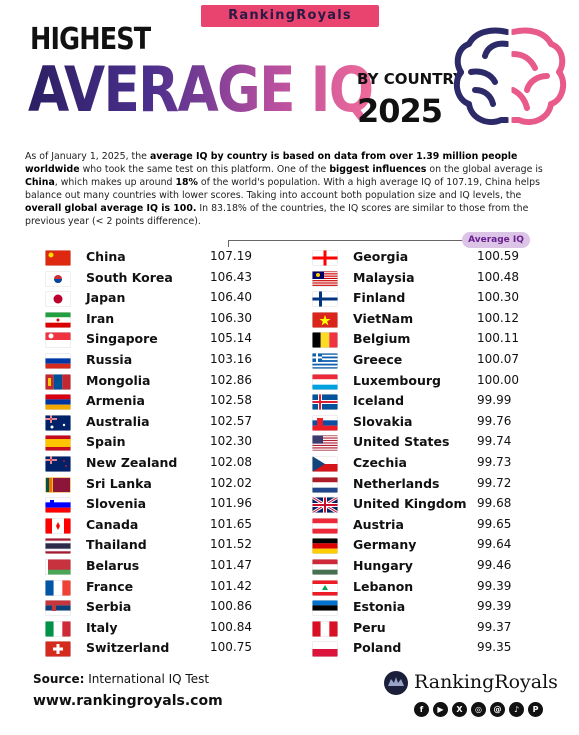 This screenshot has height=735, width=579. What do you see at coordinates (58, 608) in the screenshot?
I see `flag-rs-icon` at bounding box center [58, 608].